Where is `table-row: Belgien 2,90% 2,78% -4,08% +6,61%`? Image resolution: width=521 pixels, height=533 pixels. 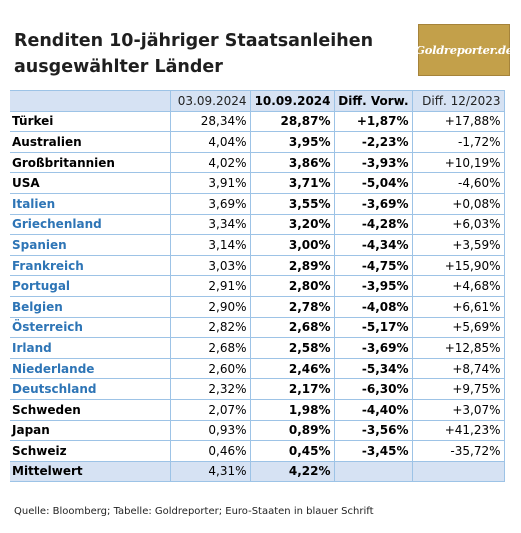
table-row: Belgien 2,90% 2,78% -4,08% +6,61% is located at coordinates (257, 307).